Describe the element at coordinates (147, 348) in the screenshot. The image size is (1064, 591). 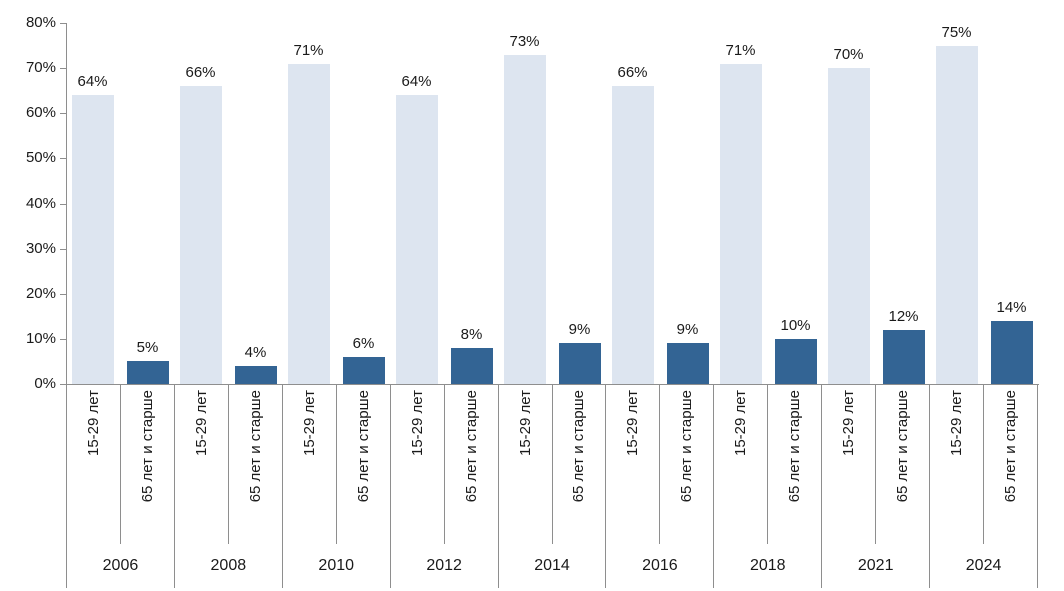
I see `bar-value-label: 5%` at that location.